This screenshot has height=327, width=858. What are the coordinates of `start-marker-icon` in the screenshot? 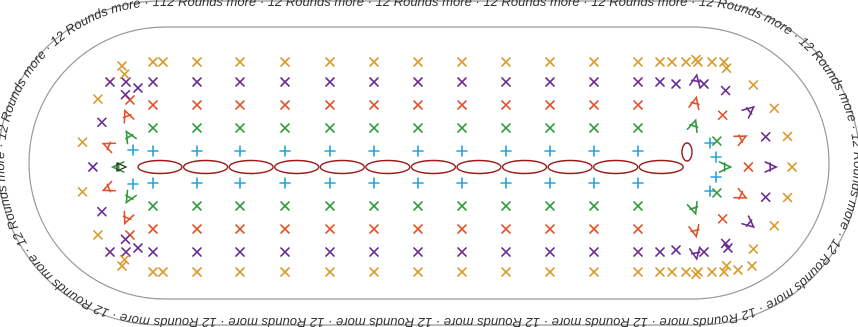 It's located at (122, 167).